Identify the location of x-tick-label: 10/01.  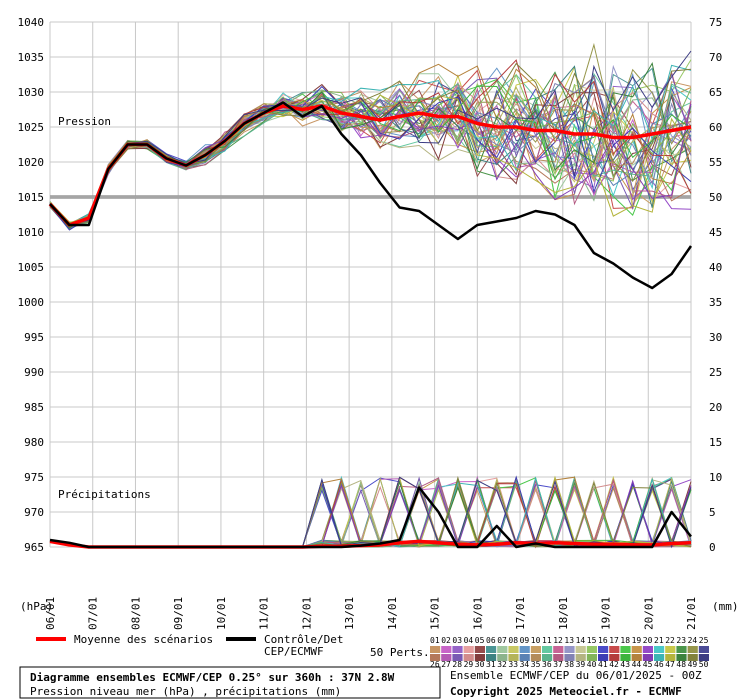
(221, 613).